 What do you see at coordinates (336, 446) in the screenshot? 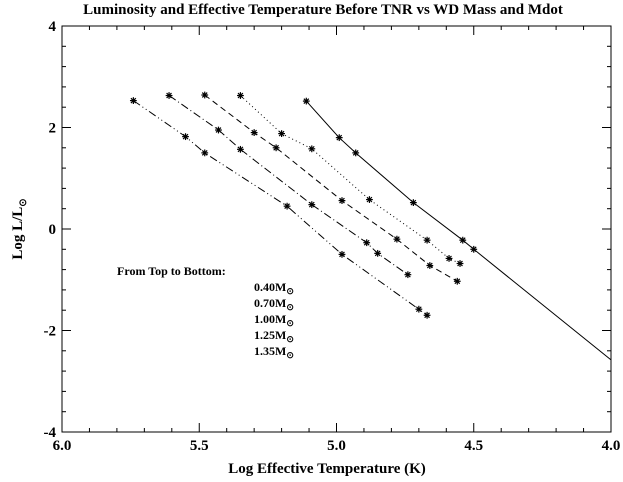
I see `x-tick-label: 5.0` at bounding box center [336, 446].